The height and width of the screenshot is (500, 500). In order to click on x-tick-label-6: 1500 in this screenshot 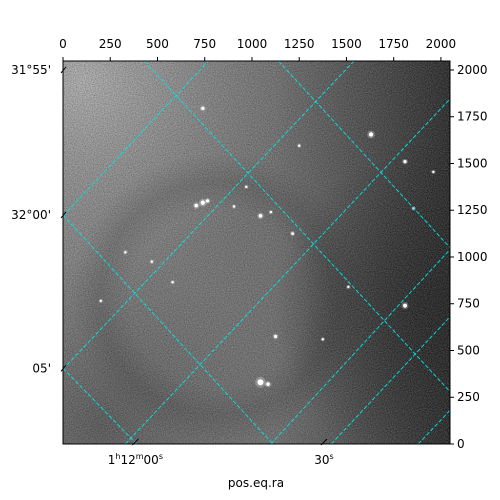, I will do `click(346, 44)`.